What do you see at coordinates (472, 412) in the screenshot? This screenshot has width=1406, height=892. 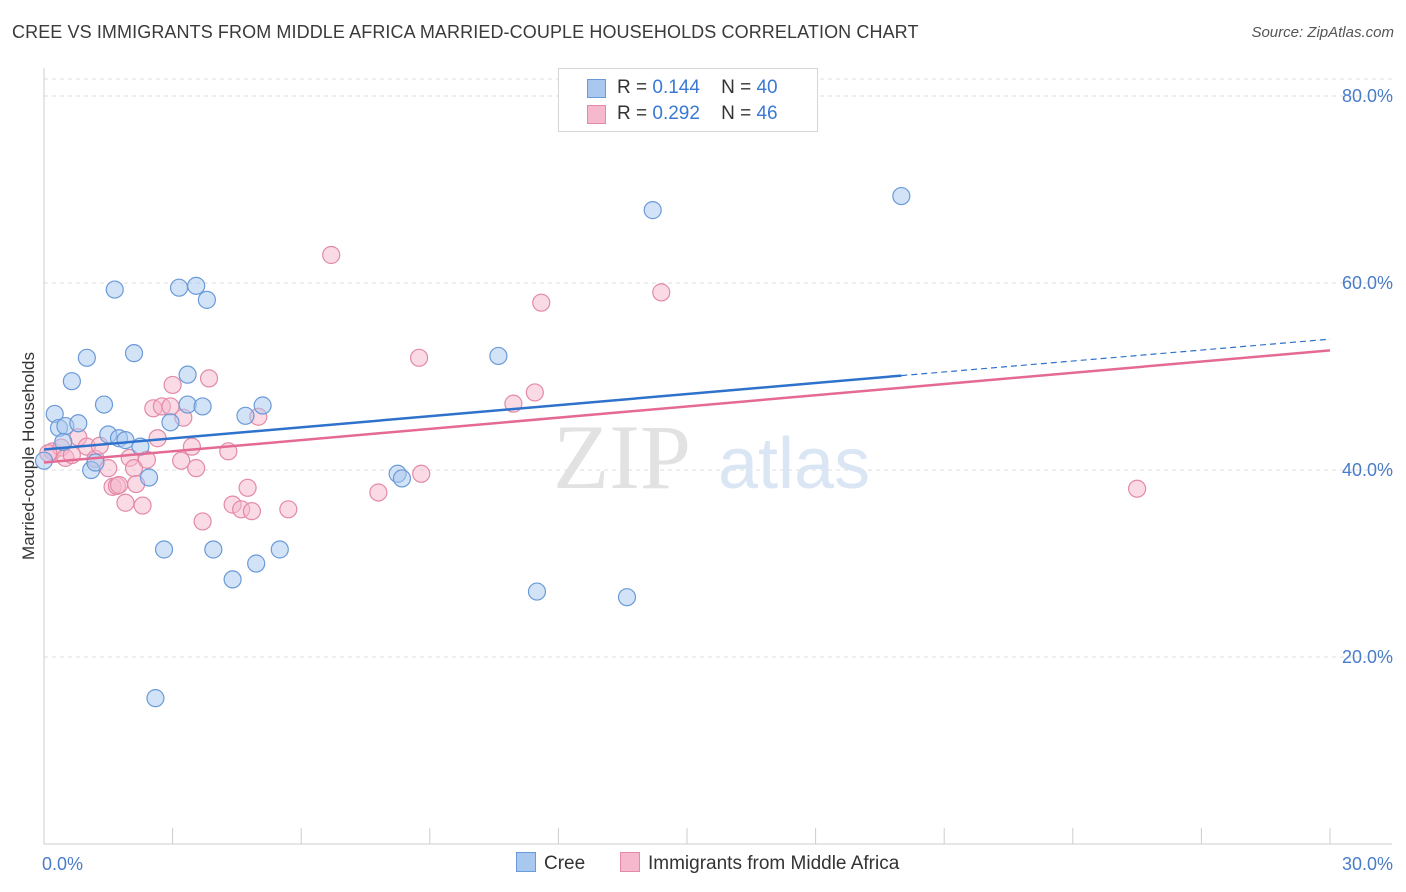 I see `cree-trend-line` at bounding box center [472, 412].